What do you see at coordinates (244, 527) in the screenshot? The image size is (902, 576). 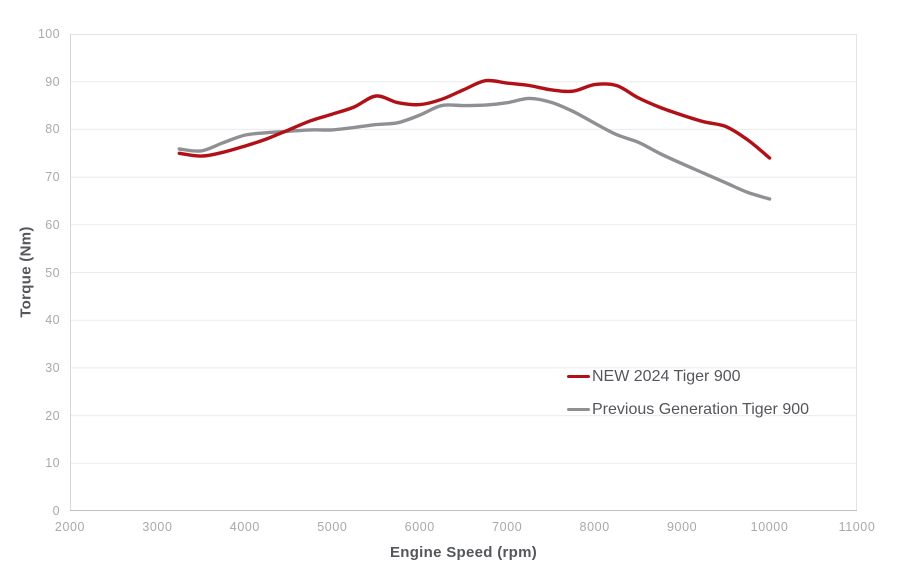 I see `x-tick-label: 4000` at bounding box center [244, 527].